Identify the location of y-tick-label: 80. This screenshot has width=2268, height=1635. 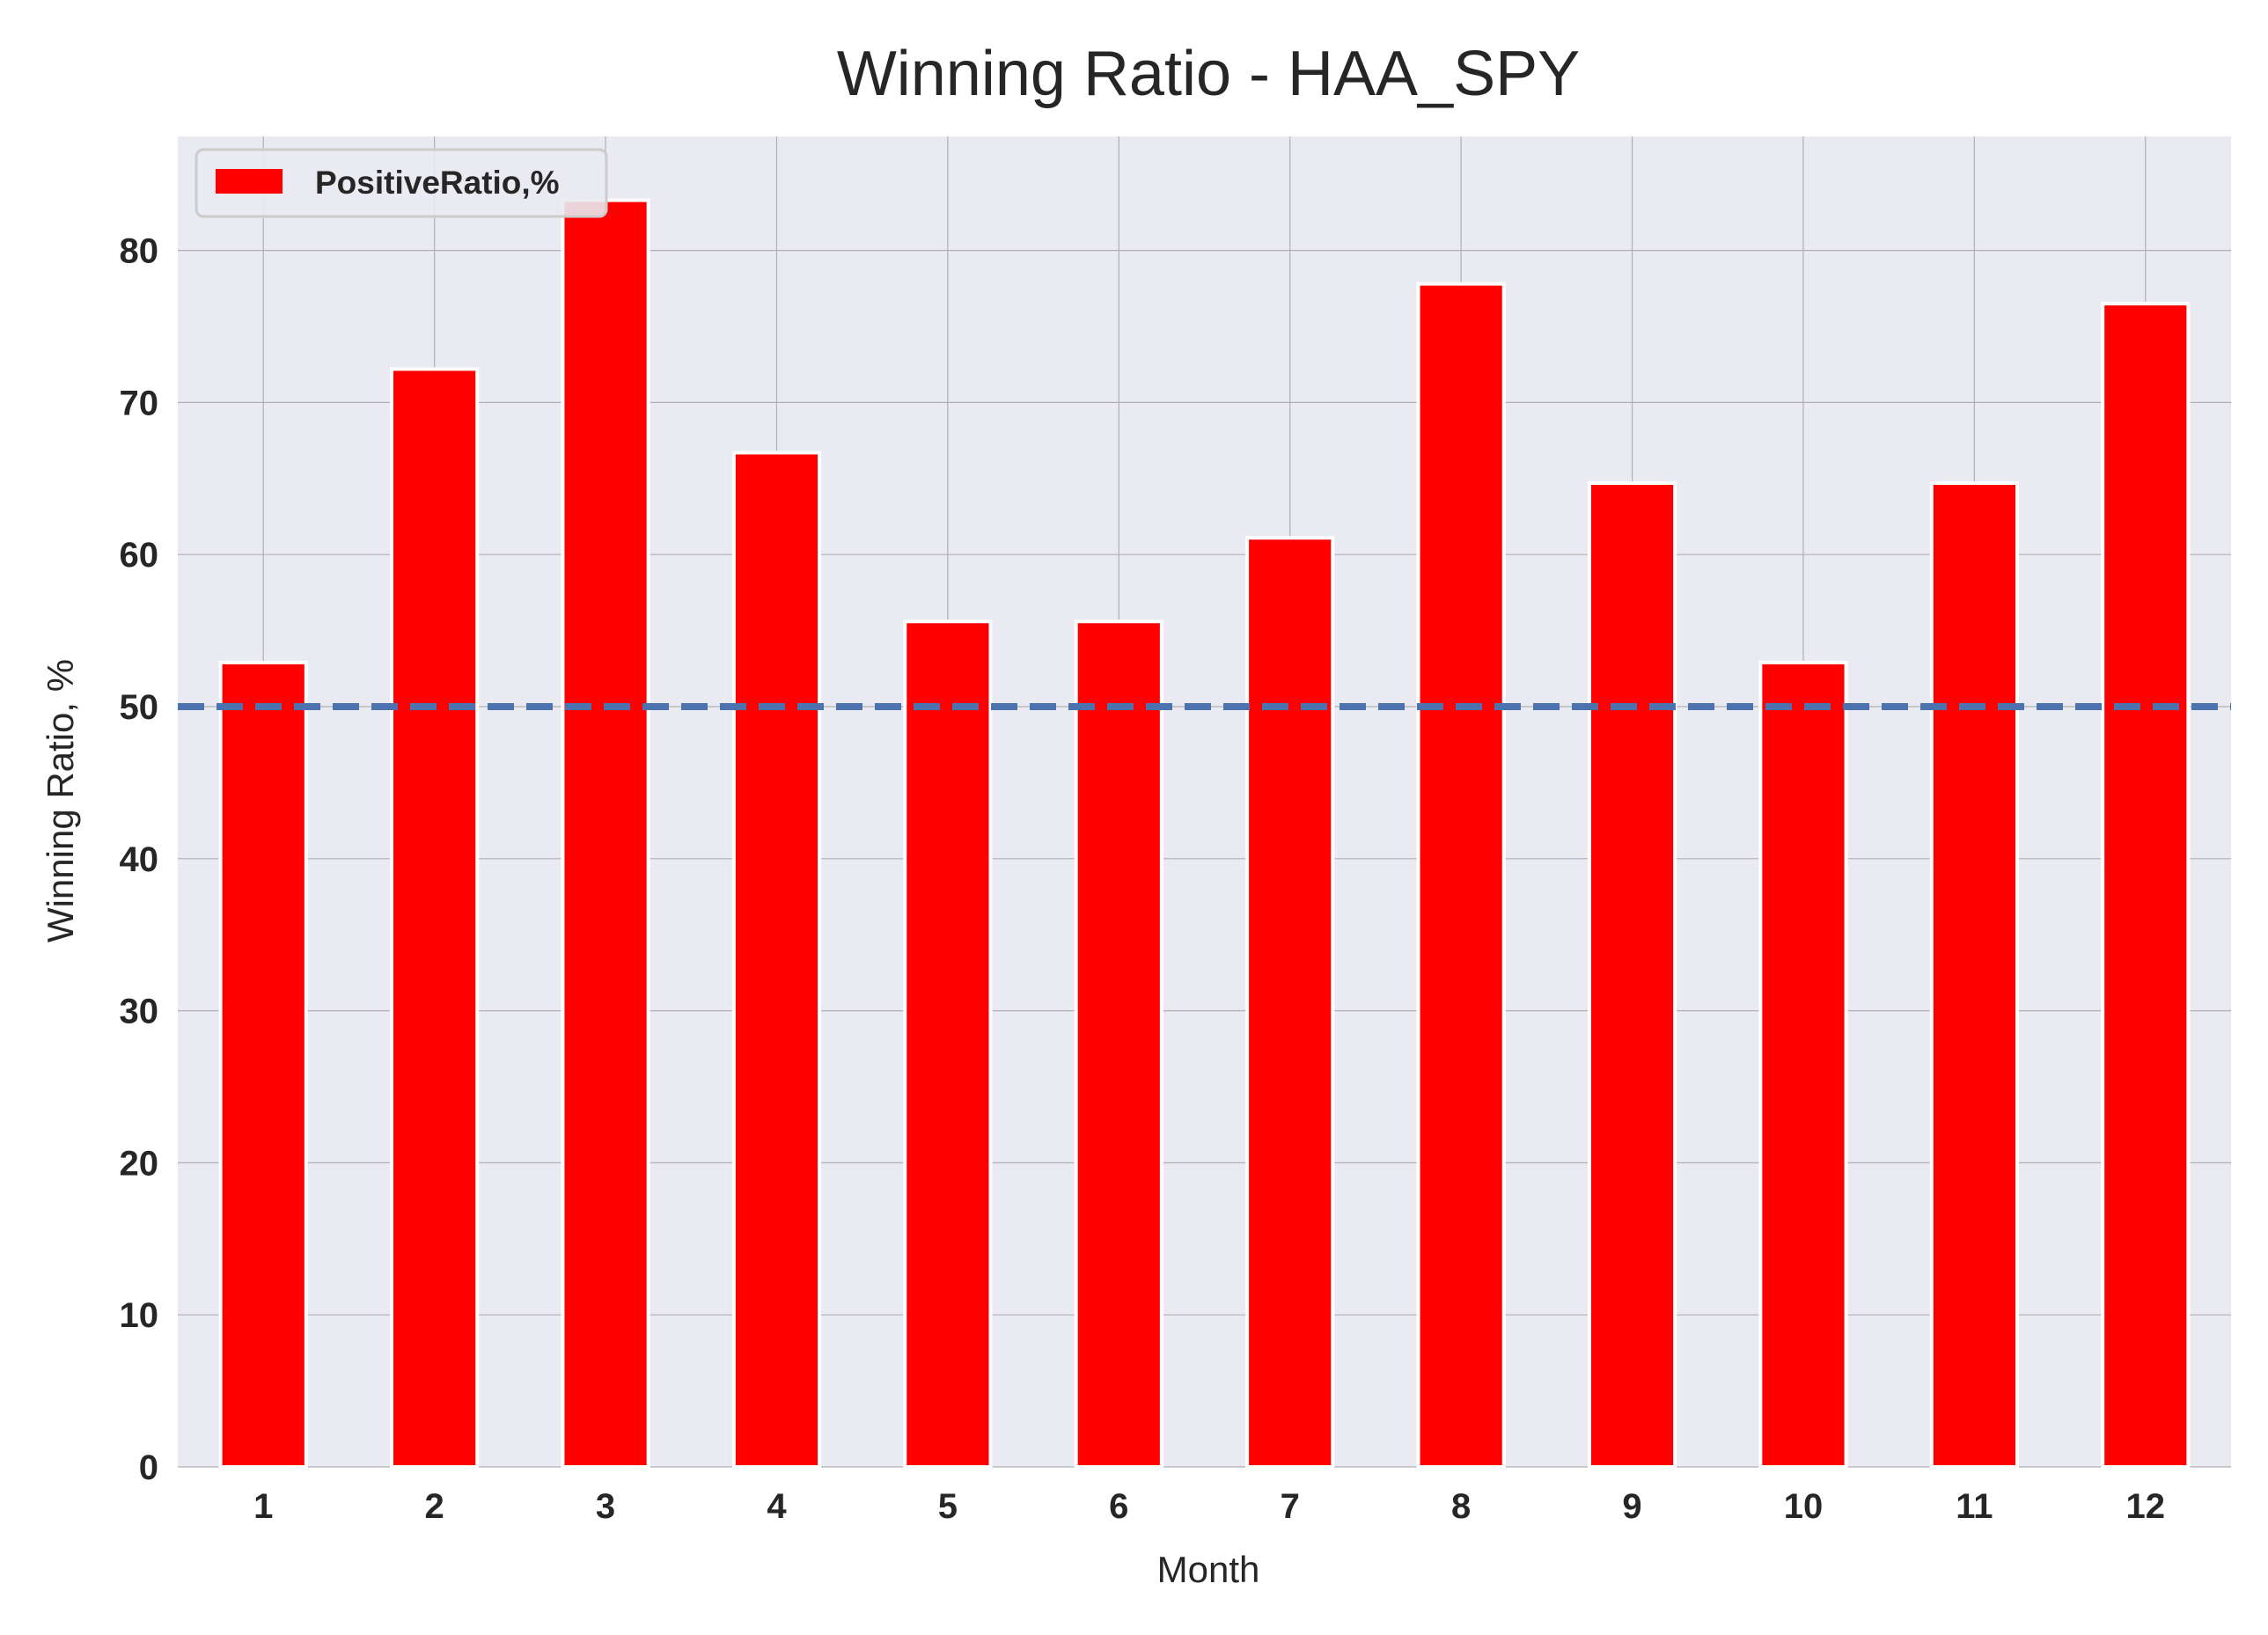
(139, 252).